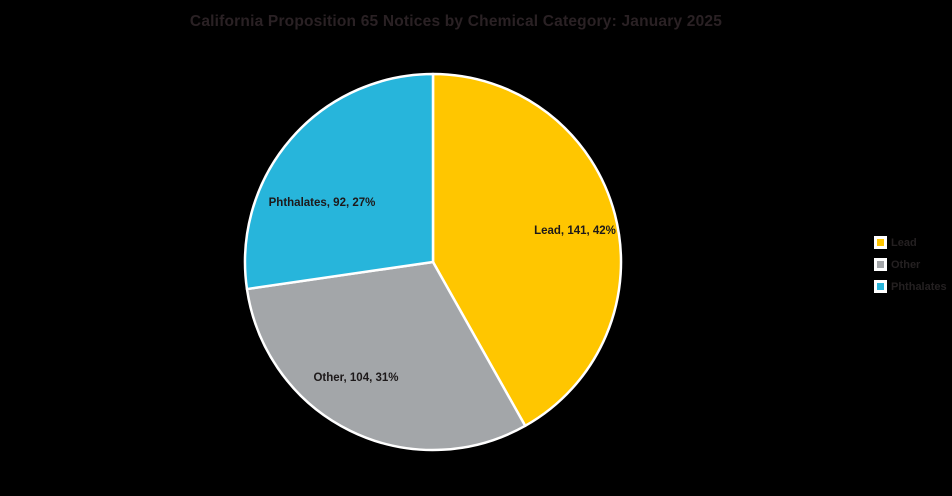  What do you see at coordinates (322, 203) in the screenshot?
I see `data-label-phthalates: Phthalates, 92, 27%` at bounding box center [322, 203].